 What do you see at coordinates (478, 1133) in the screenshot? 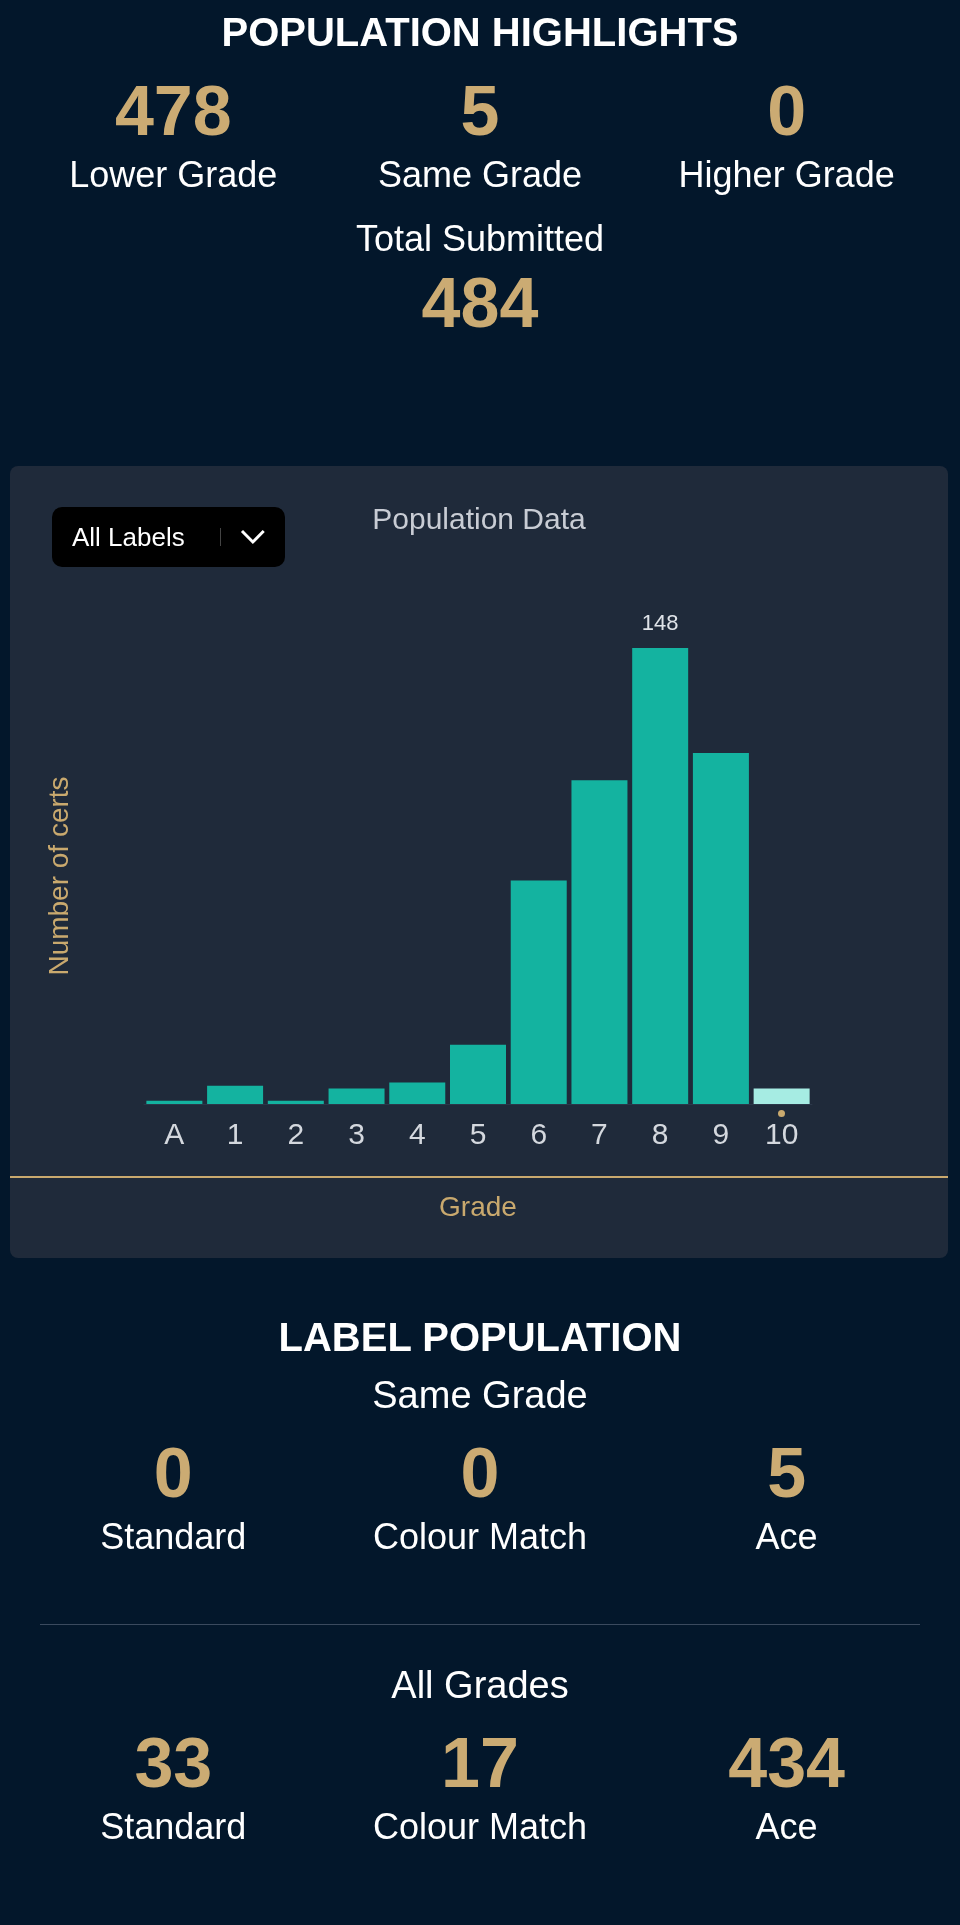
I see `x-tick-label: 5` at bounding box center [478, 1133].